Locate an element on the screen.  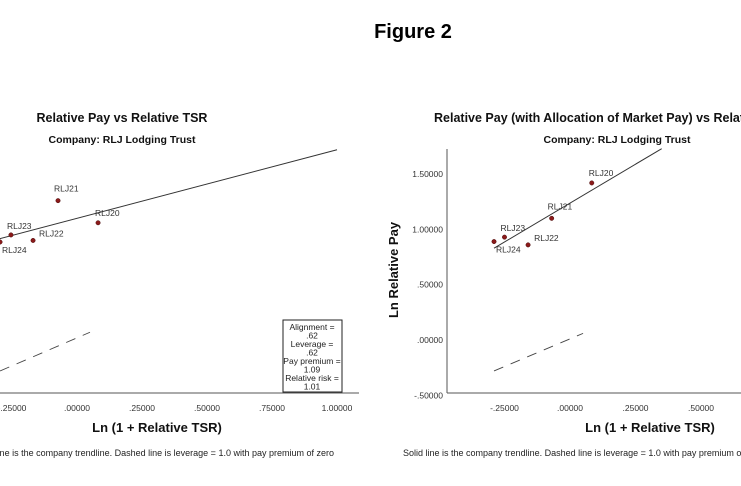
stats-line: 1.09 is located at coordinates (312, 370).